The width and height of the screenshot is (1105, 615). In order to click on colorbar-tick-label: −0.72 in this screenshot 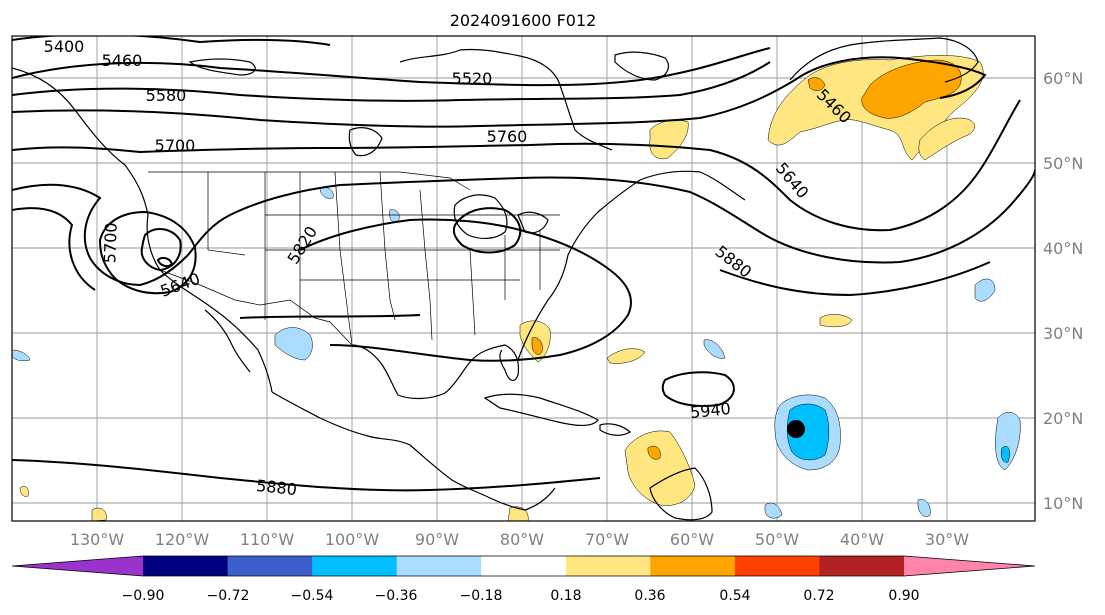, I will do `click(228, 596)`.